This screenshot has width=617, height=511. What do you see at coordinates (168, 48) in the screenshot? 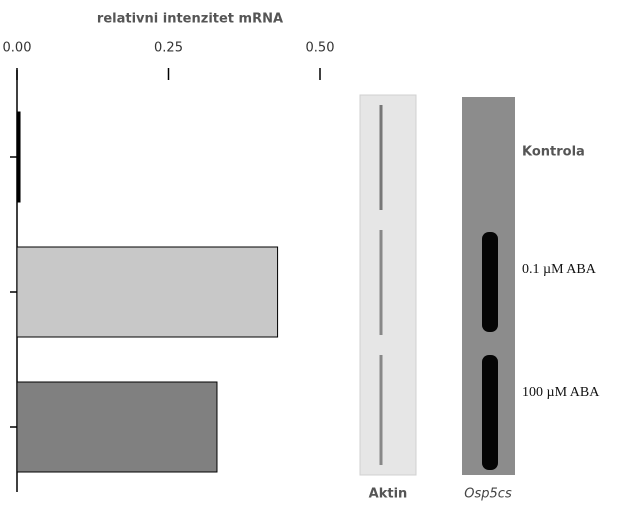
I see `x-tick-label: 0.25` at bounding box center [168, 48].